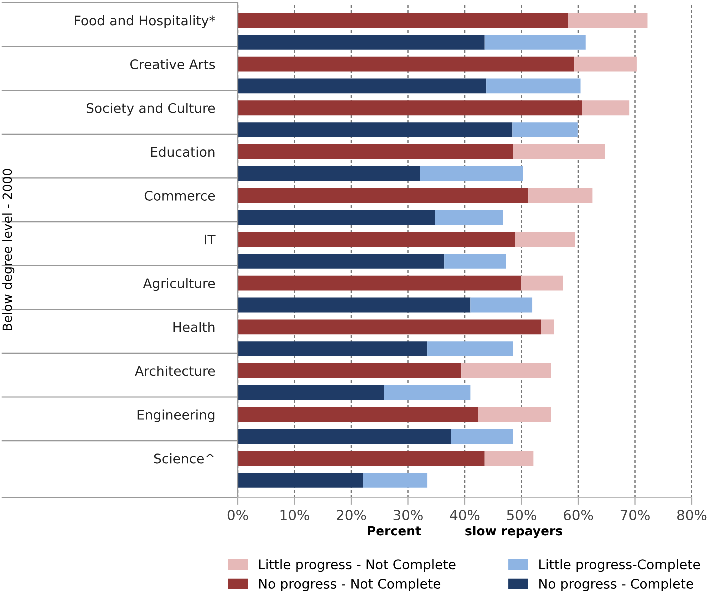 This screenshot has width=714, height=601. I want to click on x-tick-label: 80%, so click(692, 515).